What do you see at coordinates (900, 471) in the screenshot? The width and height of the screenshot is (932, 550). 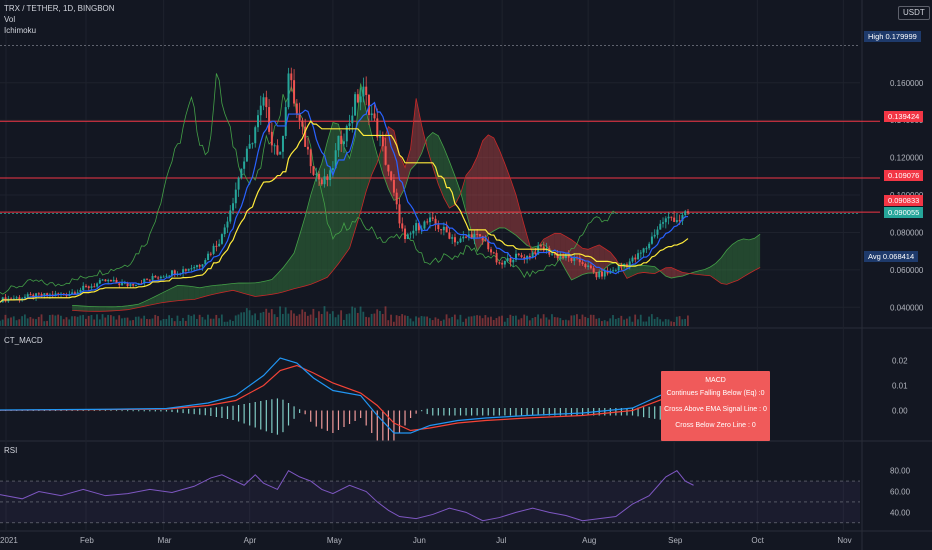 I see `rsi-tick-label: 80.00` at bounding box center [900, 471].